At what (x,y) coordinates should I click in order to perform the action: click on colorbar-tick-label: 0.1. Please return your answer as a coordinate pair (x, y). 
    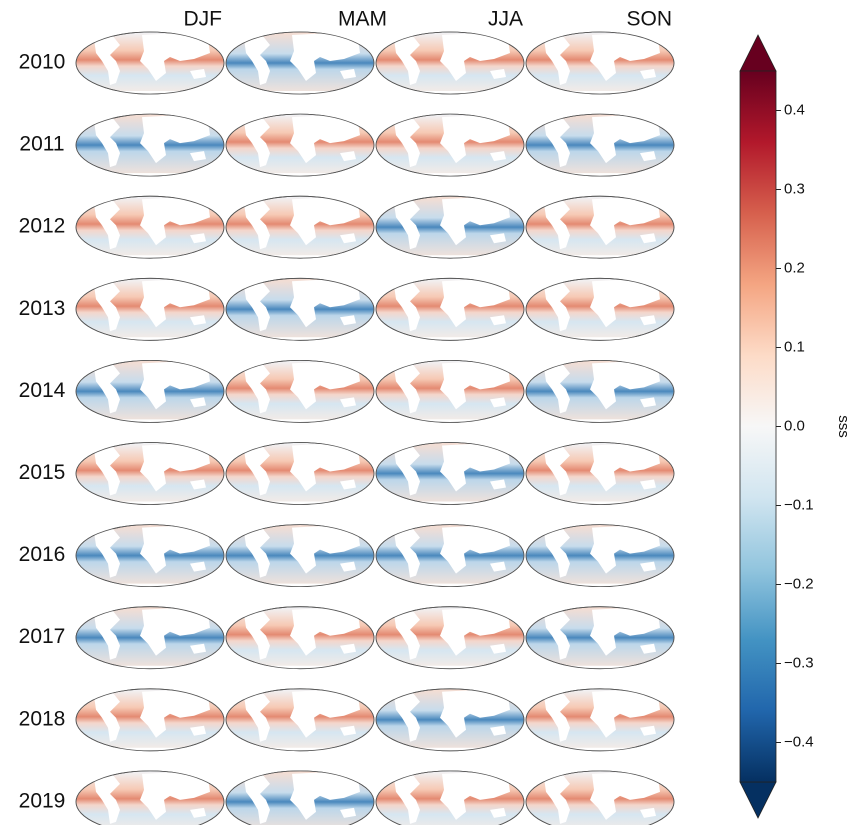
    Looking at the image, I should click on (794, 346).